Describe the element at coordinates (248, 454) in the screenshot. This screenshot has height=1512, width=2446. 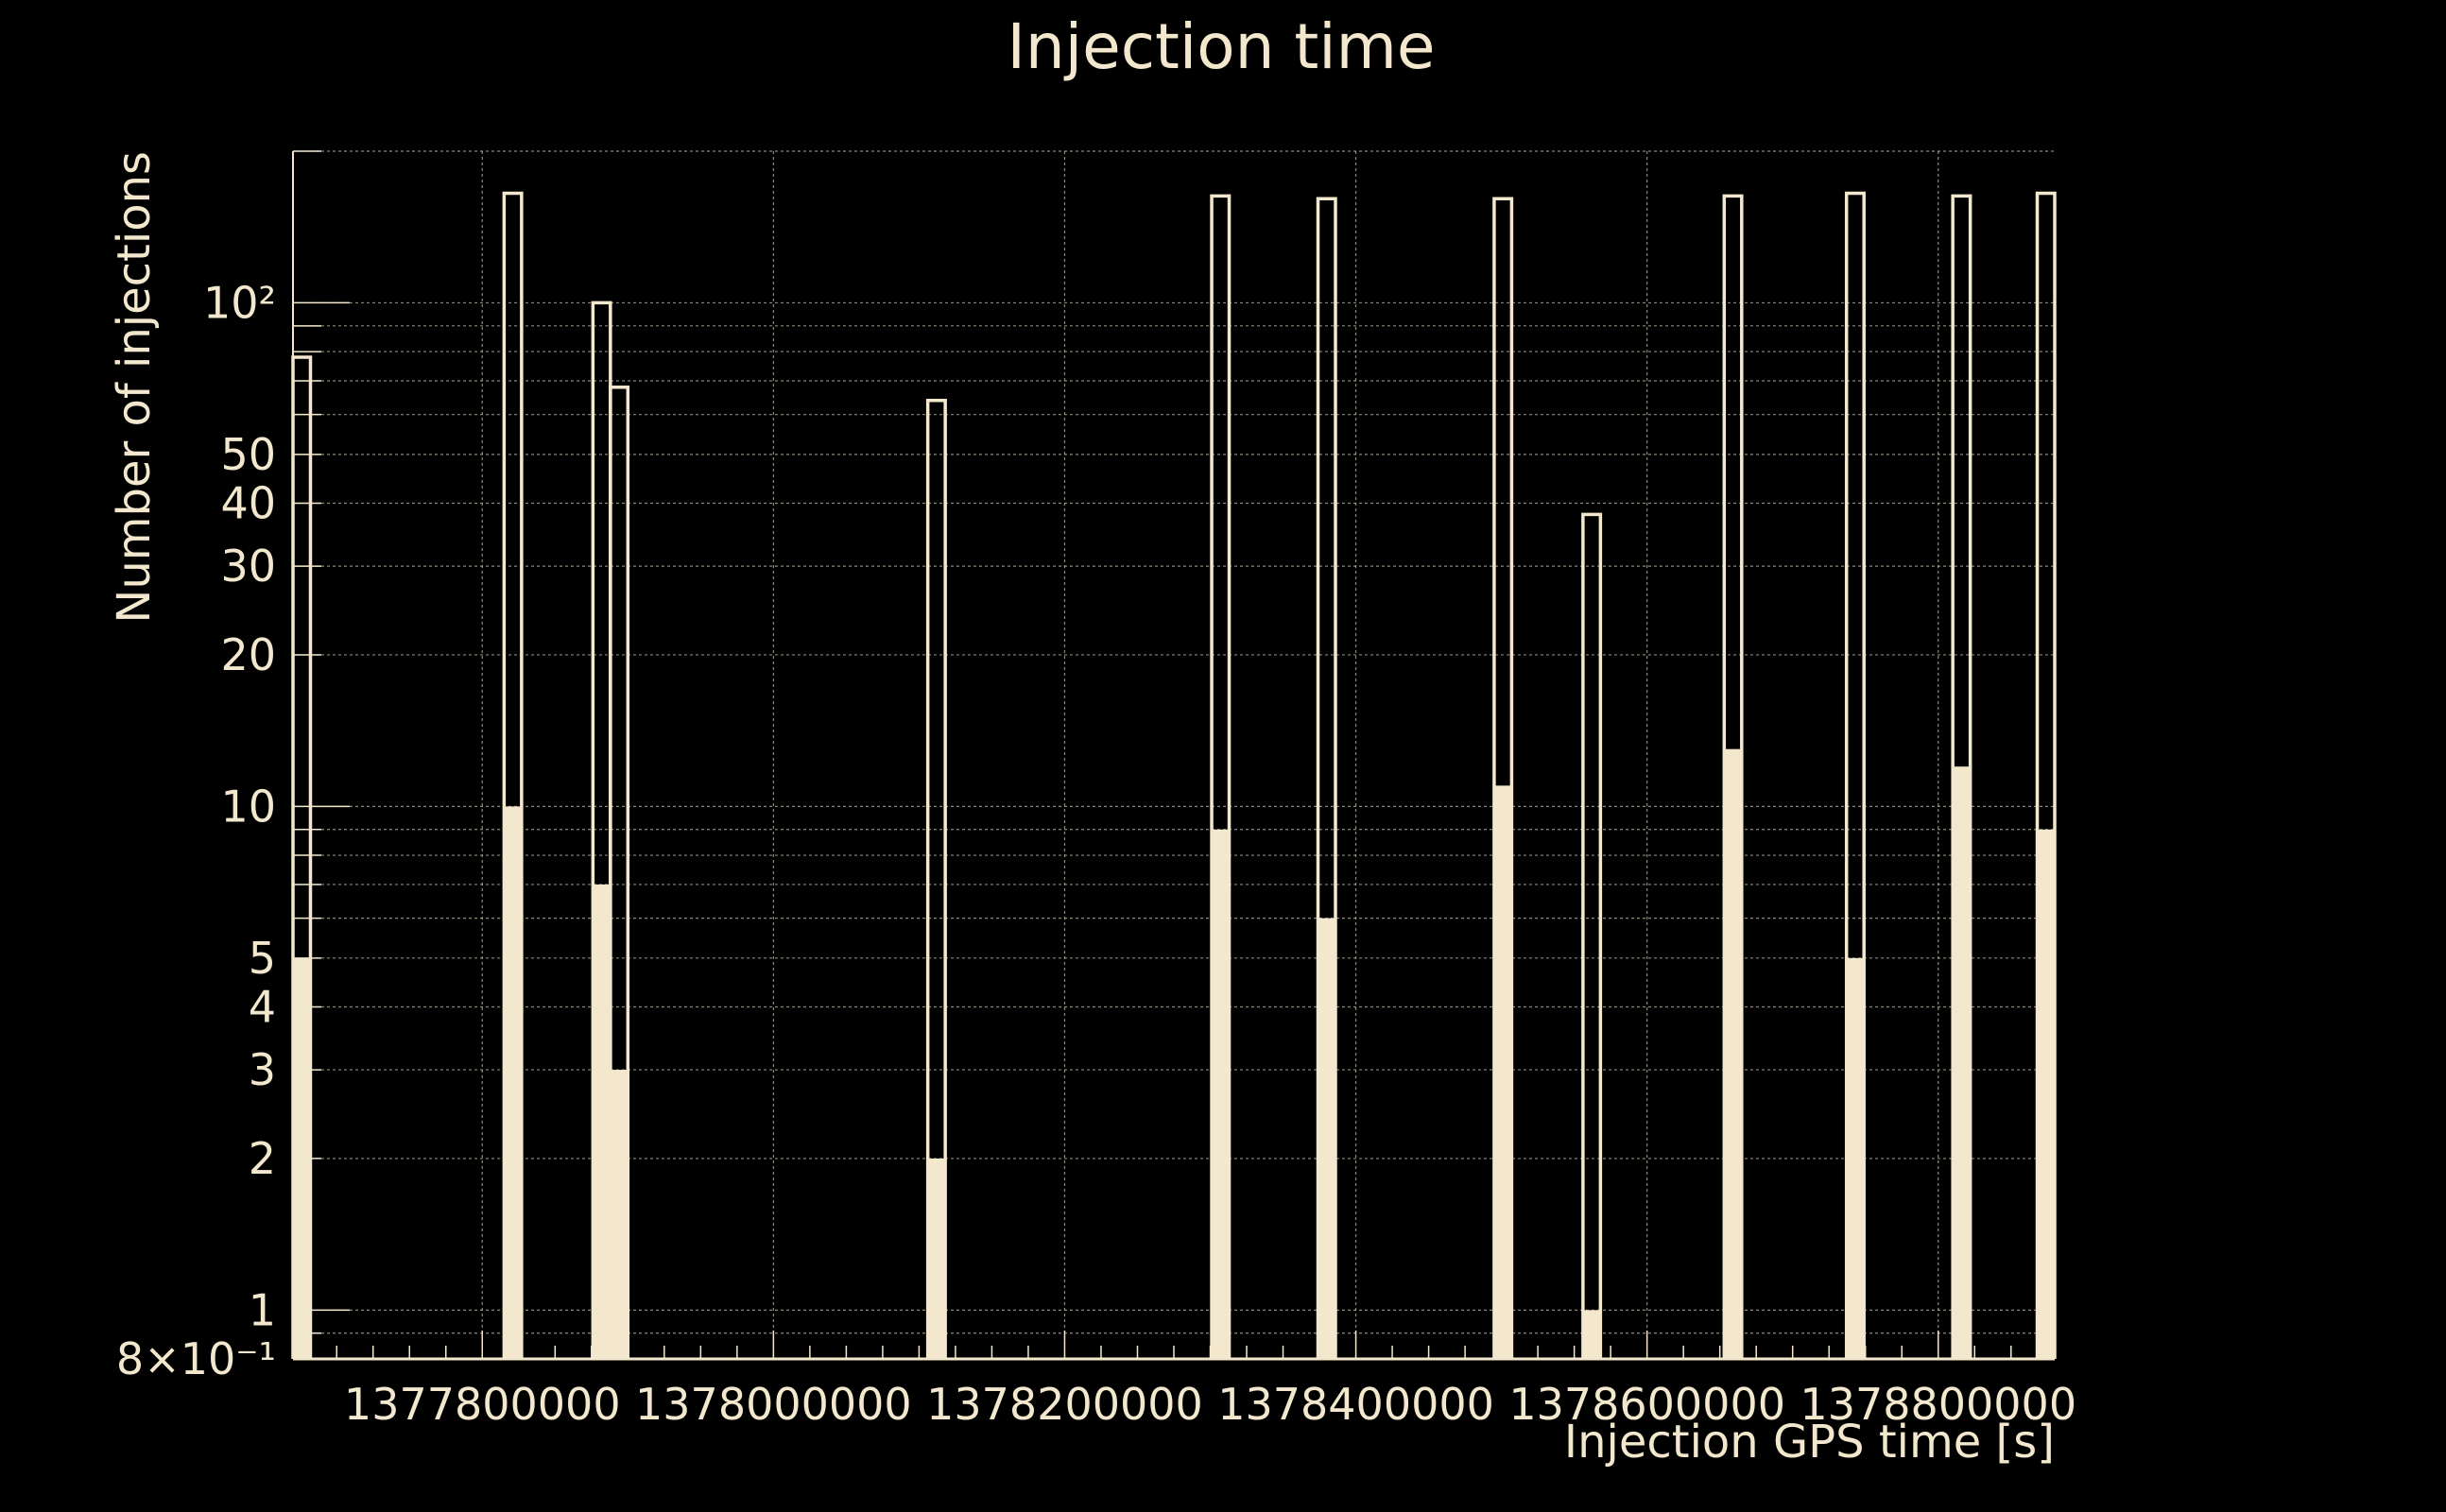
I see `y-tick-label: 50` at that location.